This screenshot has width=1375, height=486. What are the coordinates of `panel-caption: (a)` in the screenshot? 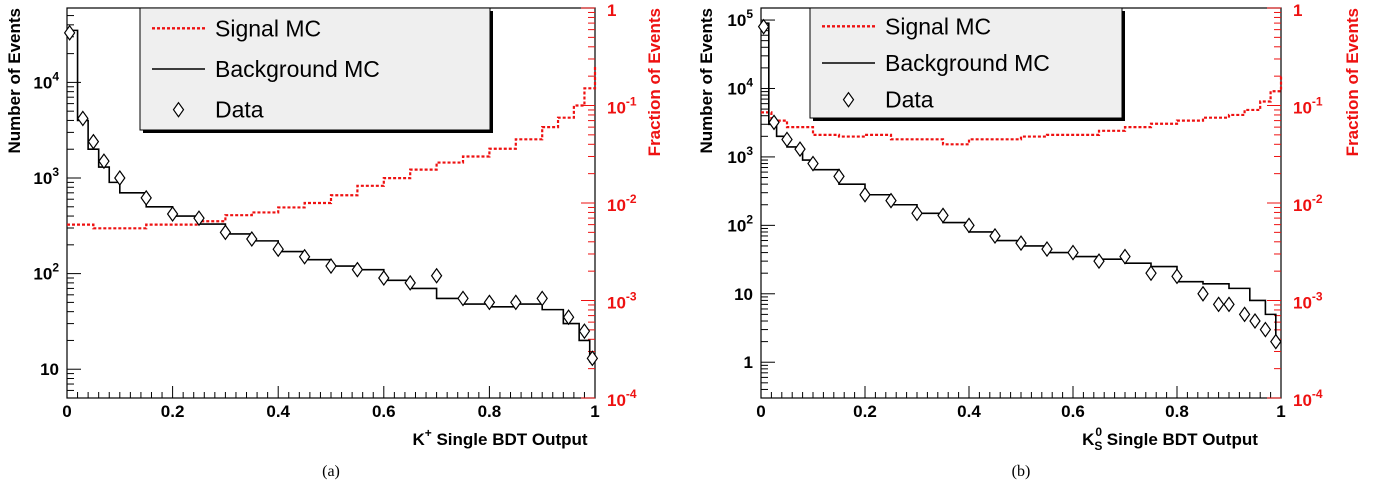 It's located at (331, 471).